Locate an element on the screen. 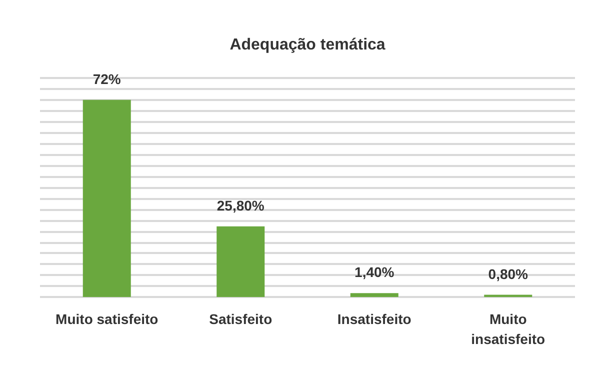 This screenshot has height=375, width=615. data-label: 25,80% is located at coordinates (240, 205).